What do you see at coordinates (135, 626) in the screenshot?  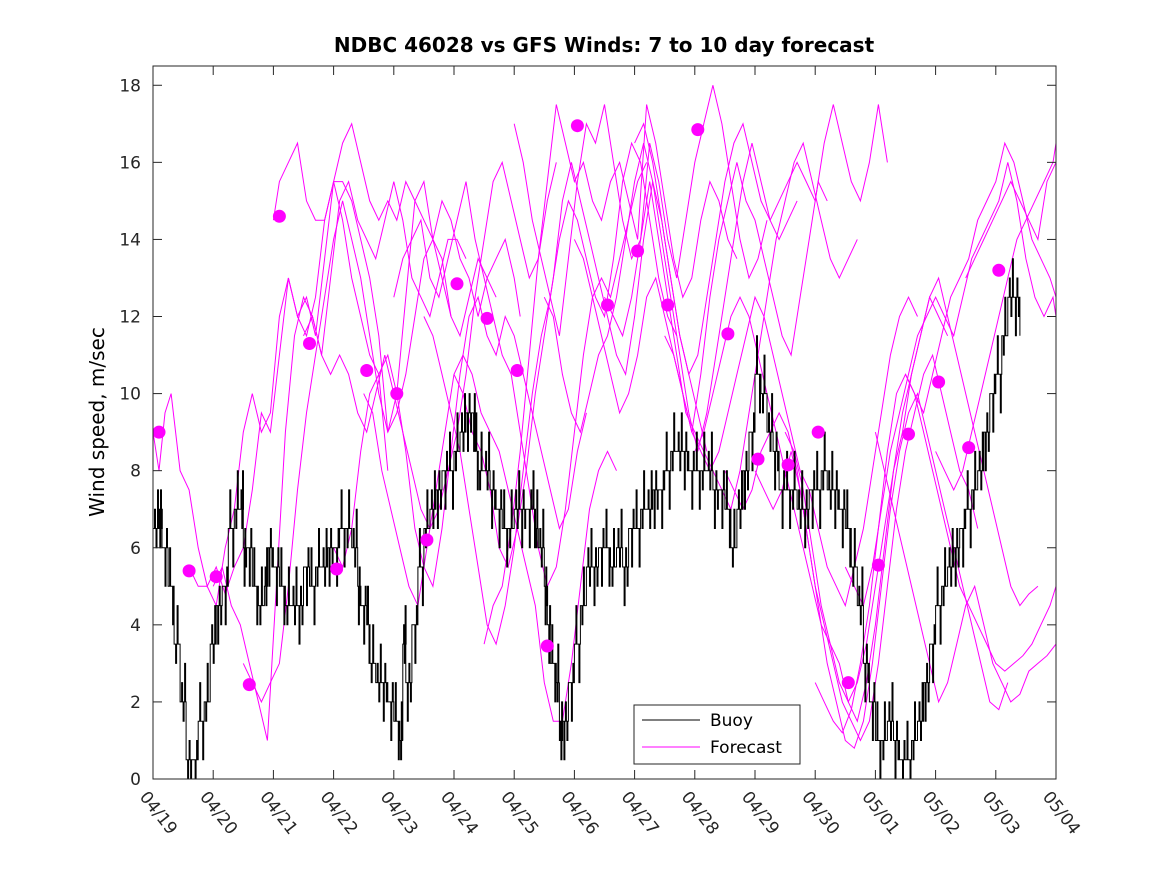 I see `y-tick-label-4: 4` at bounding box center [135, 626].